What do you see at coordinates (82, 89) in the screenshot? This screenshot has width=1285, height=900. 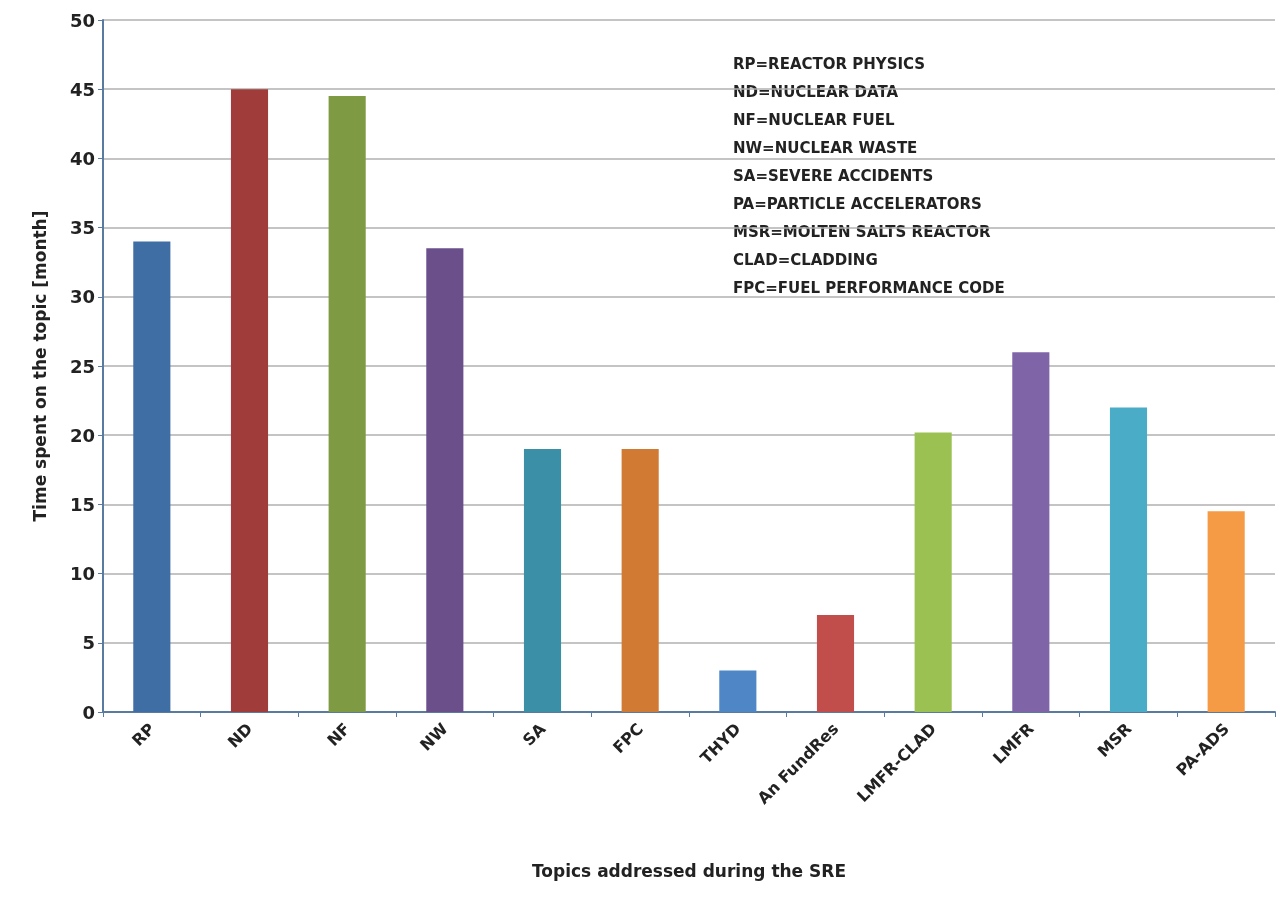 I see `y-tick-label: 45` at bounding box center [82, 89].